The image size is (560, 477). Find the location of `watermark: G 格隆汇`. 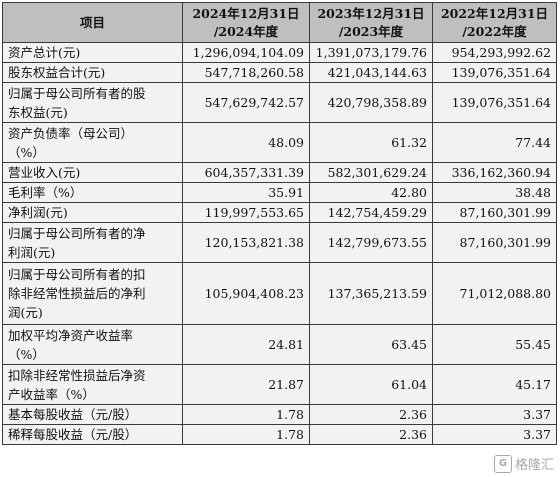

watermark: G 格隆汇 is located at coordinates (523, 463).